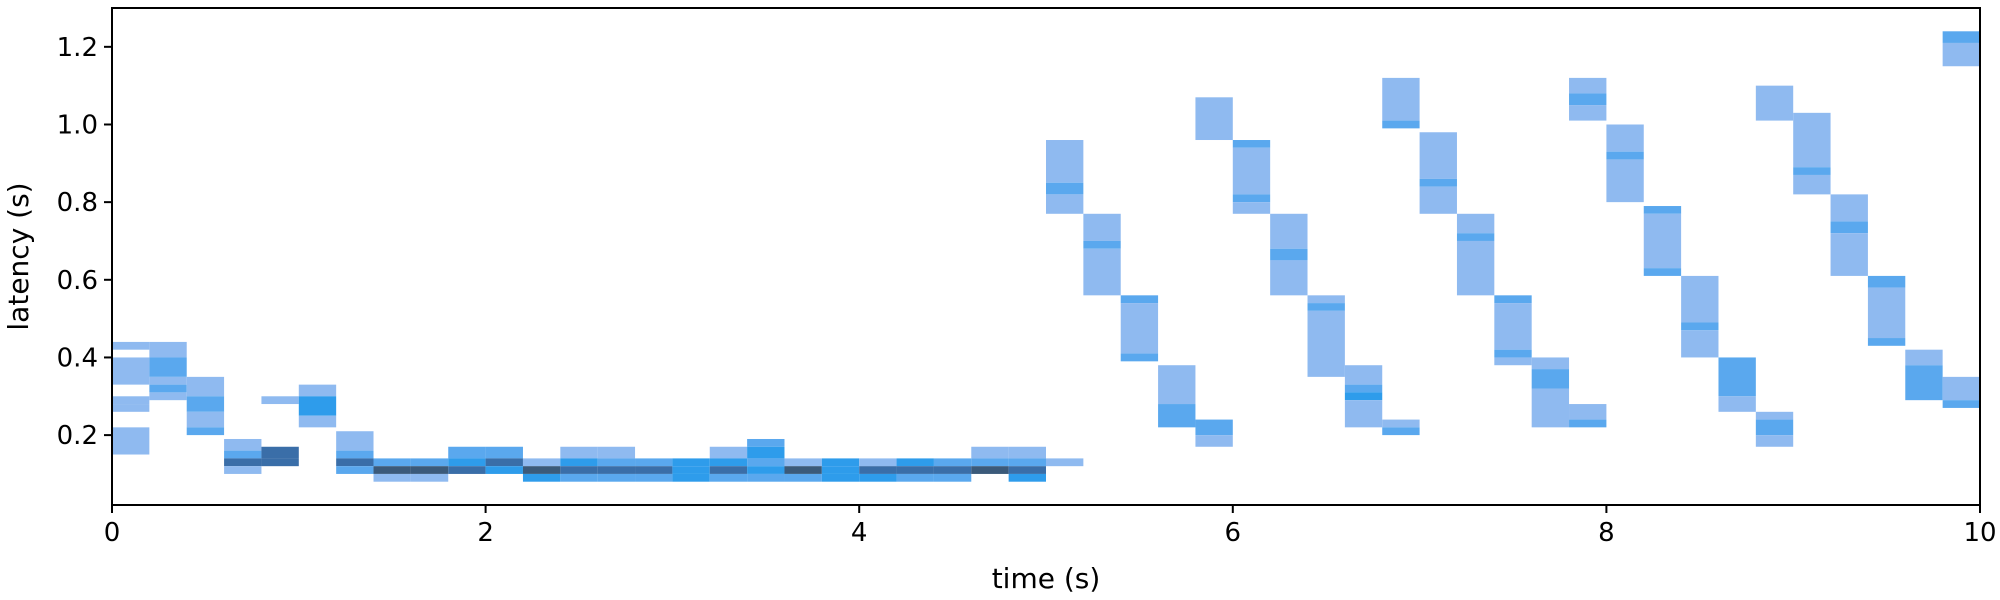  Describe the element at coordinates (77, 281) in the screenshot. I see `y-tick-label: 0.6` at that location.